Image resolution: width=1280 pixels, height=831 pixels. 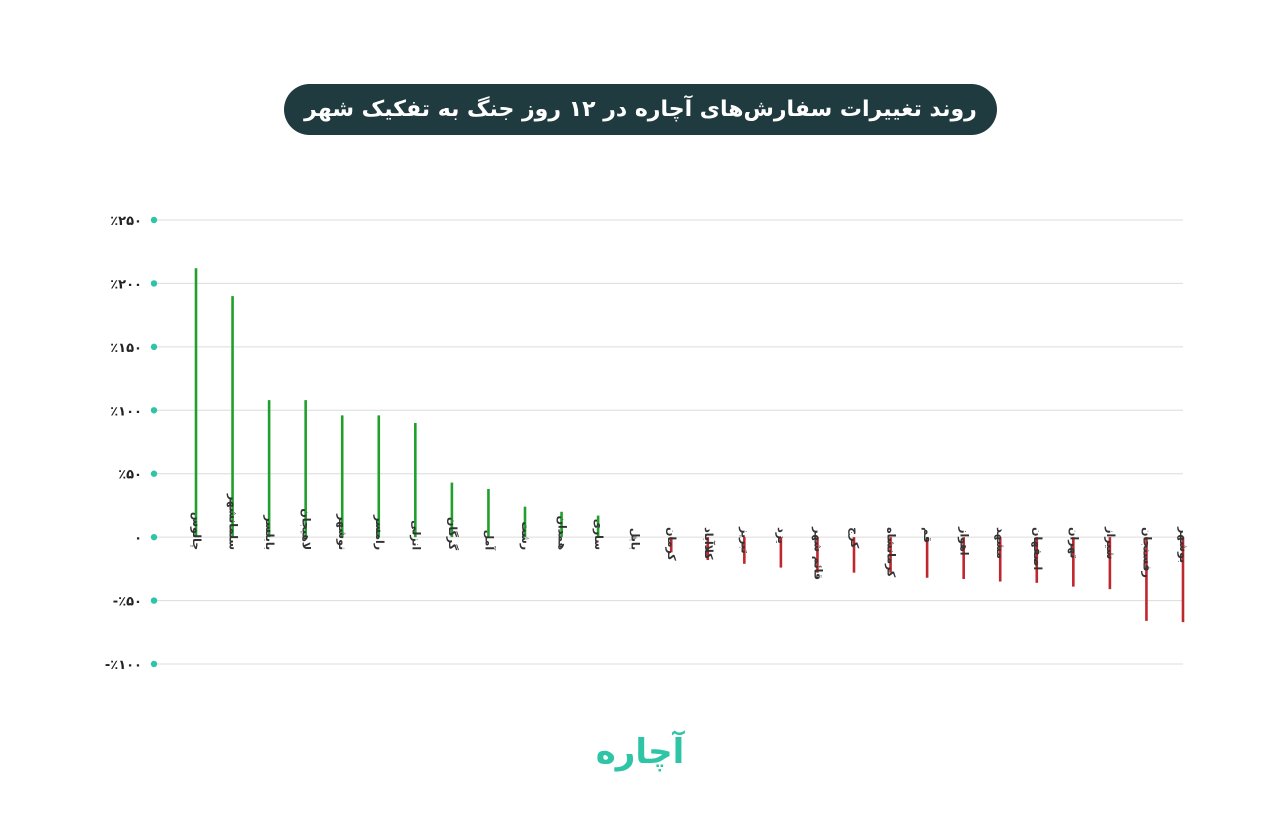 What do you see at coordinates (379, 532) in the screenshot?
I see `category-label: رامسر` at bounding box center [379, 532].